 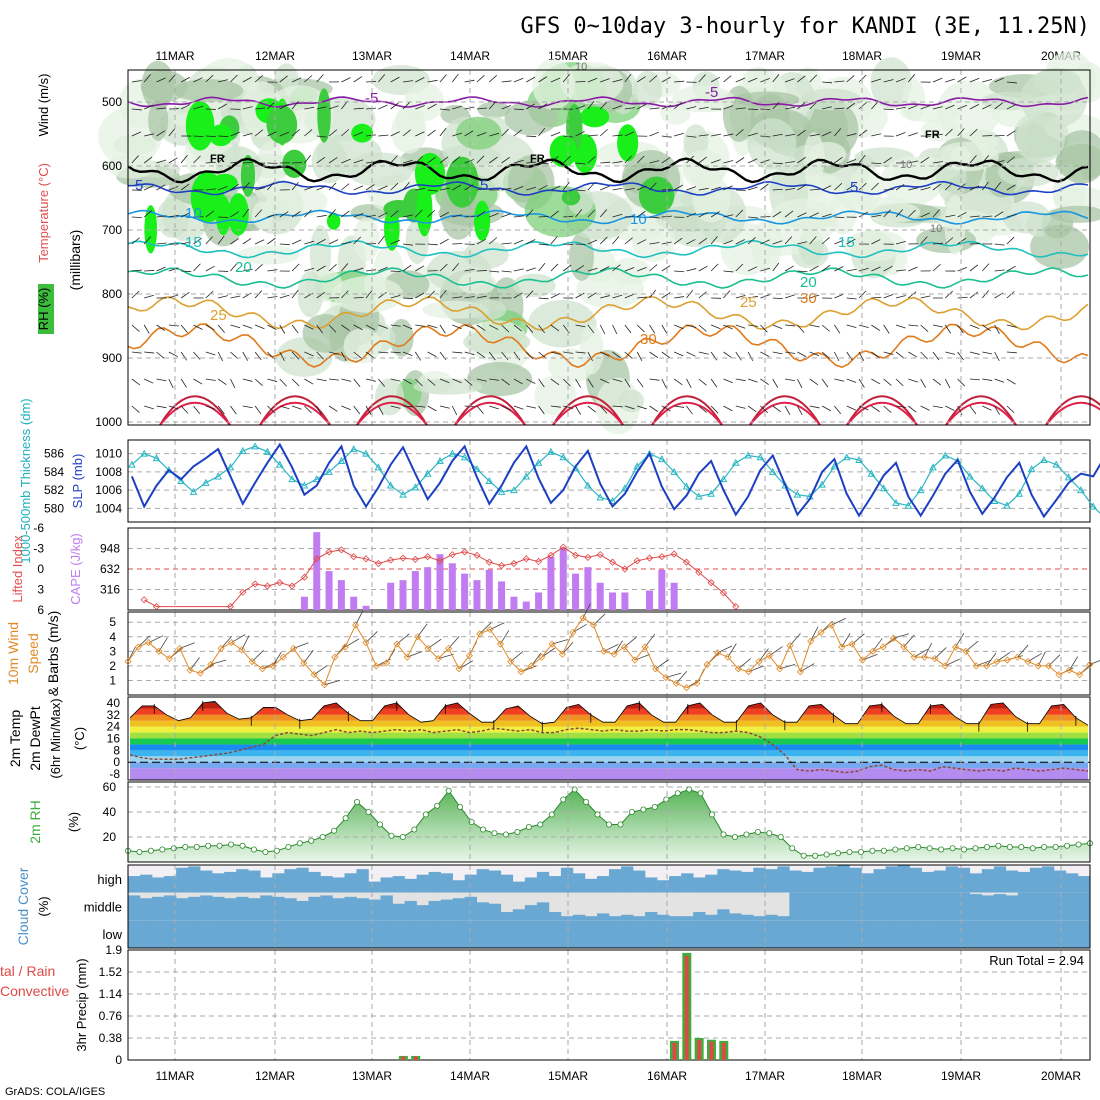 I want to click on temp-band, so click(x=609, y=735).